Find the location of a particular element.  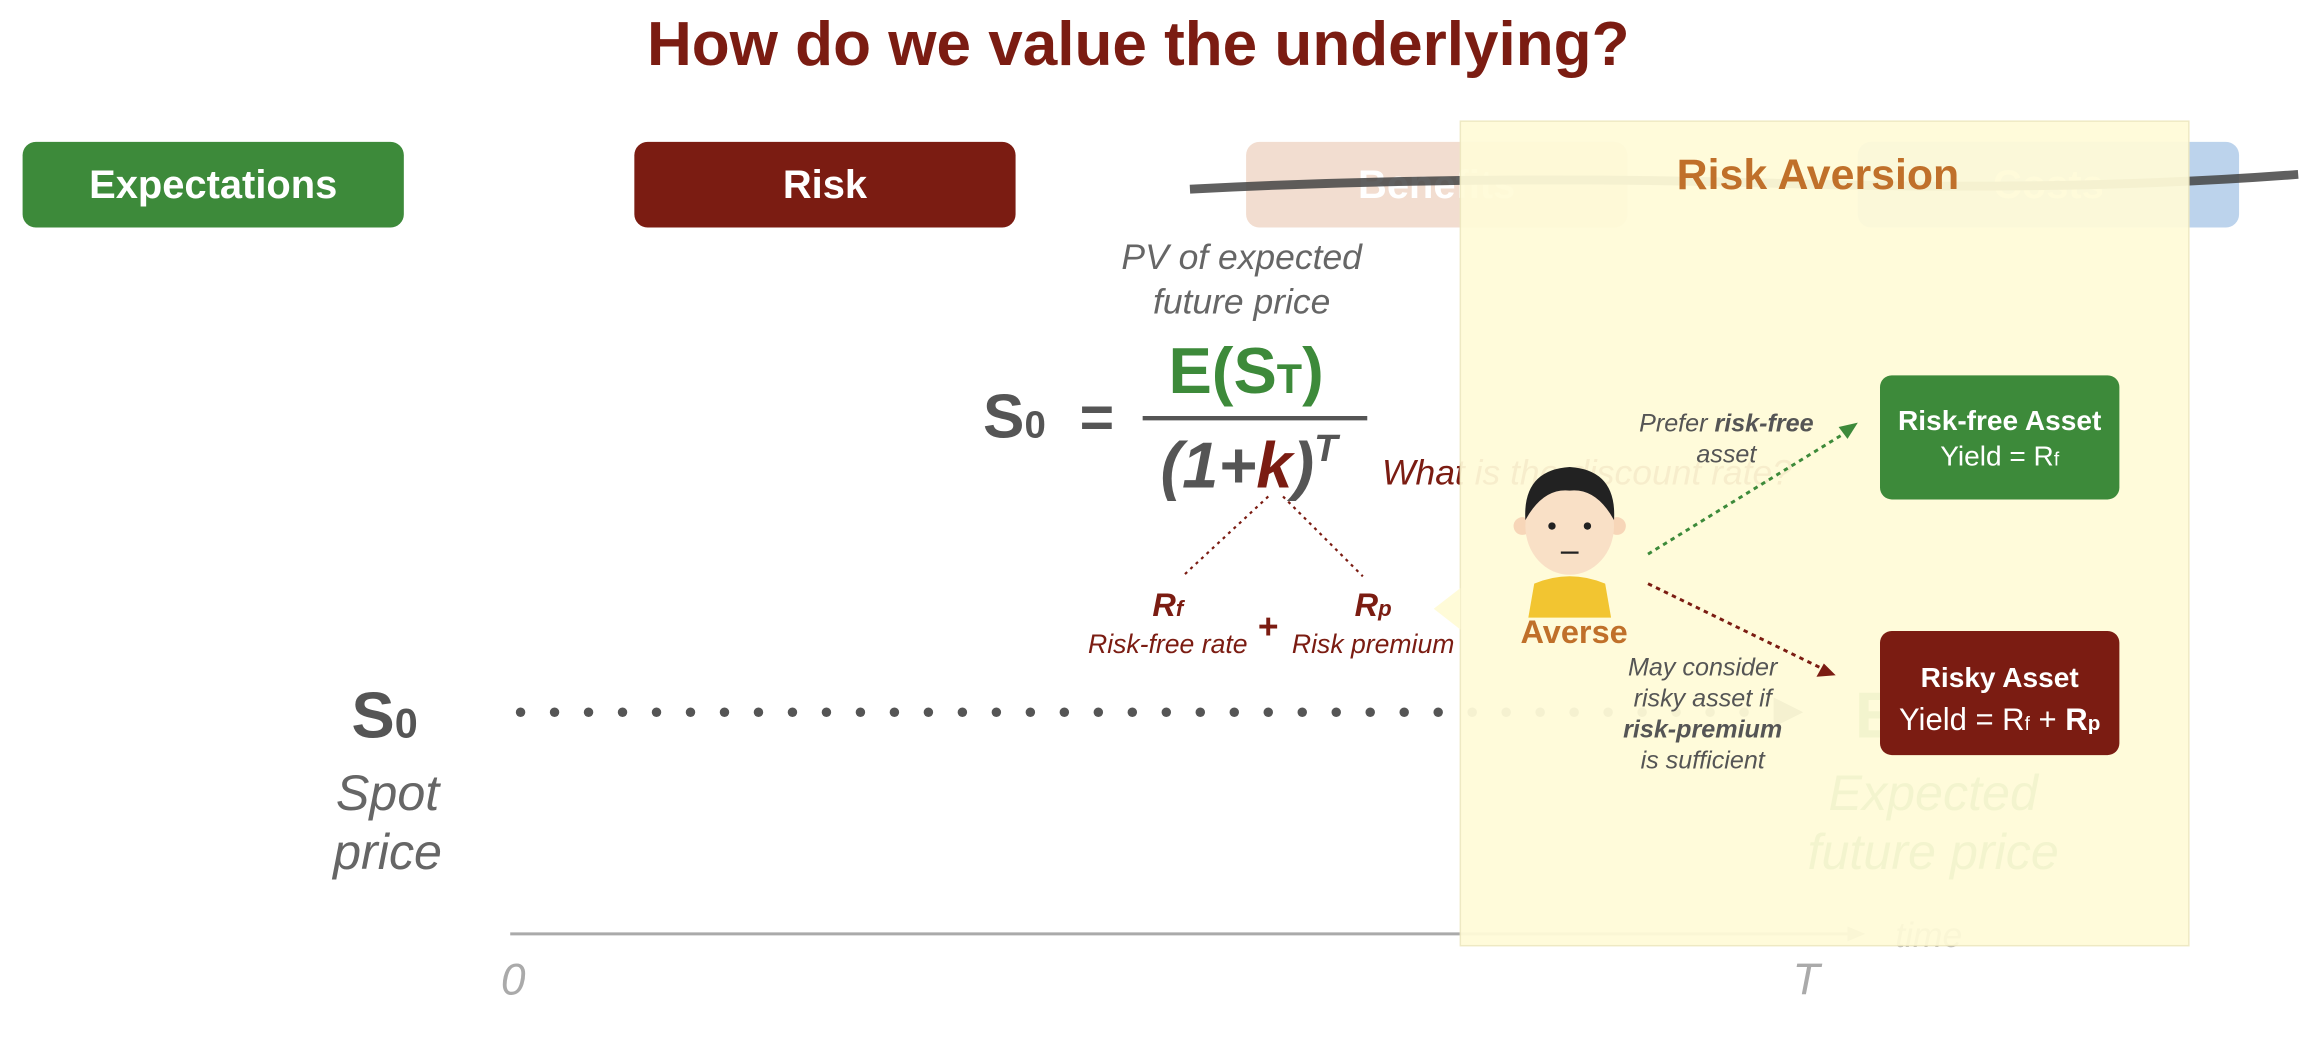

persona: Averse is located at coordinates (1574, 632).